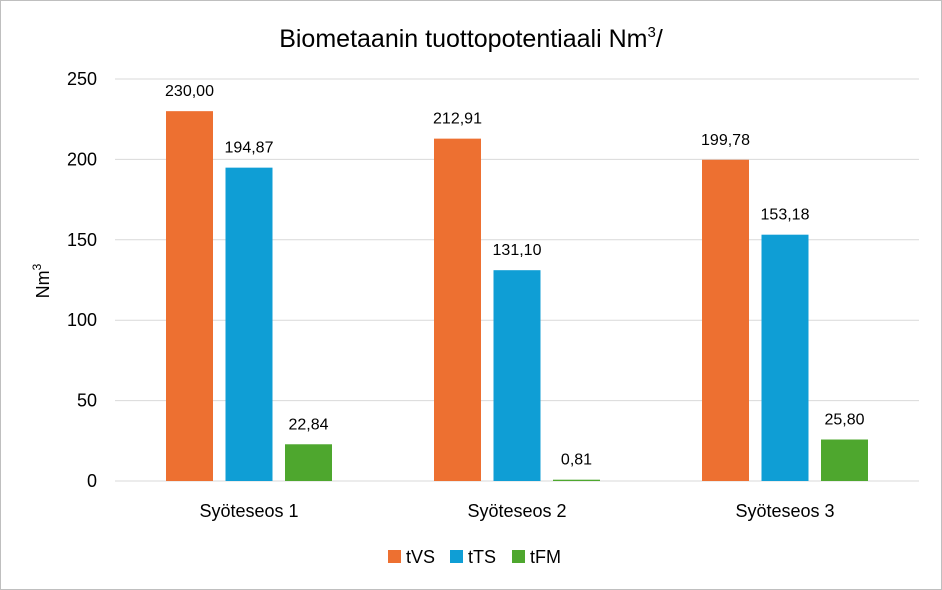  I want to click on legend-label-tFM: tFM, so click(545, 557).